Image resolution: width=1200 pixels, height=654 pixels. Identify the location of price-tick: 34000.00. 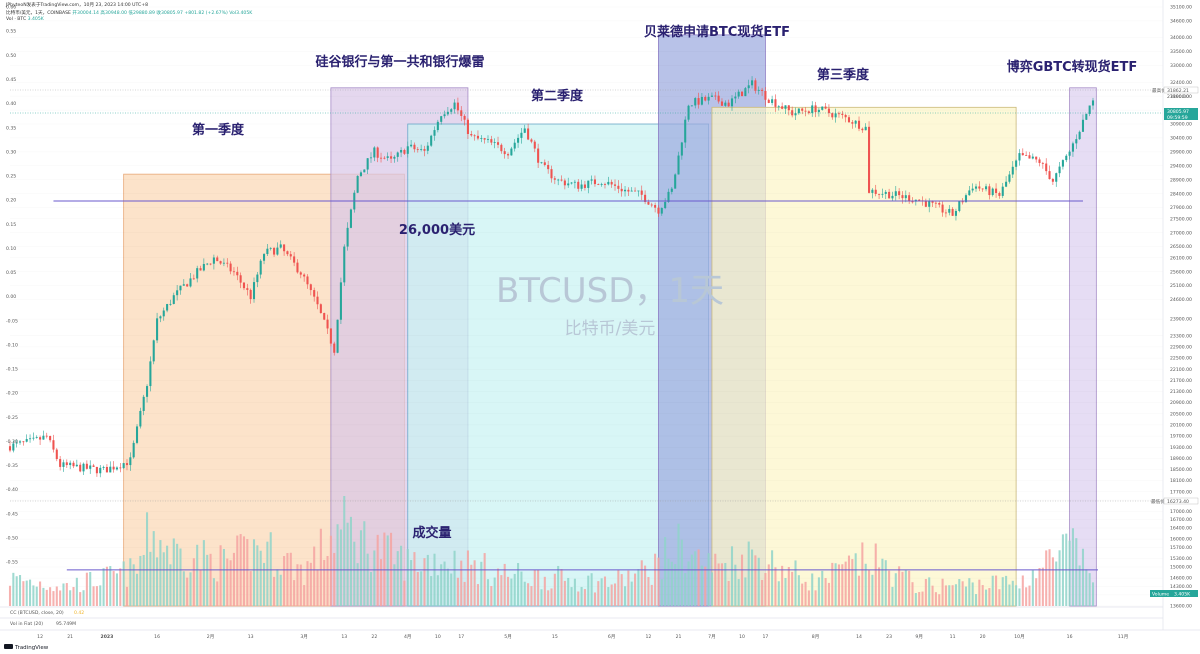
(1181, 38).